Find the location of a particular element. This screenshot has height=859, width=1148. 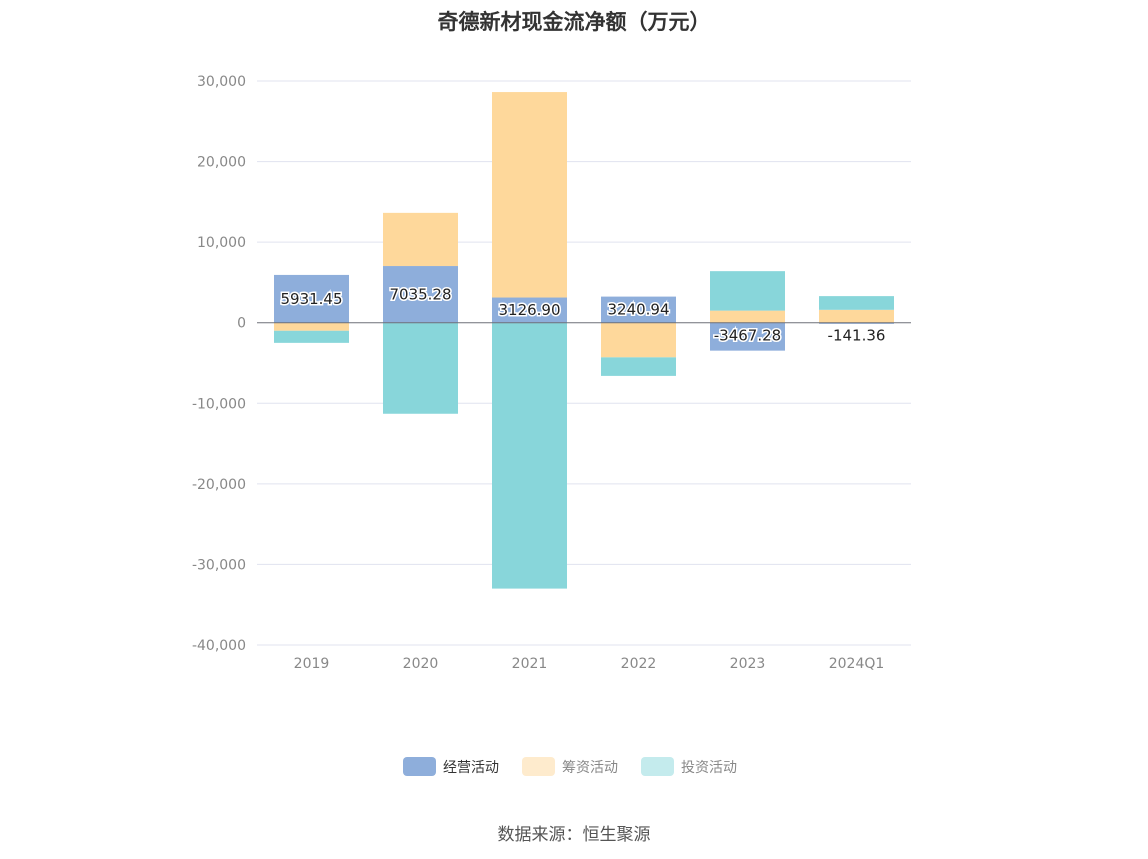

legend-item: 投资活动 is located at coordinates (689, 766).